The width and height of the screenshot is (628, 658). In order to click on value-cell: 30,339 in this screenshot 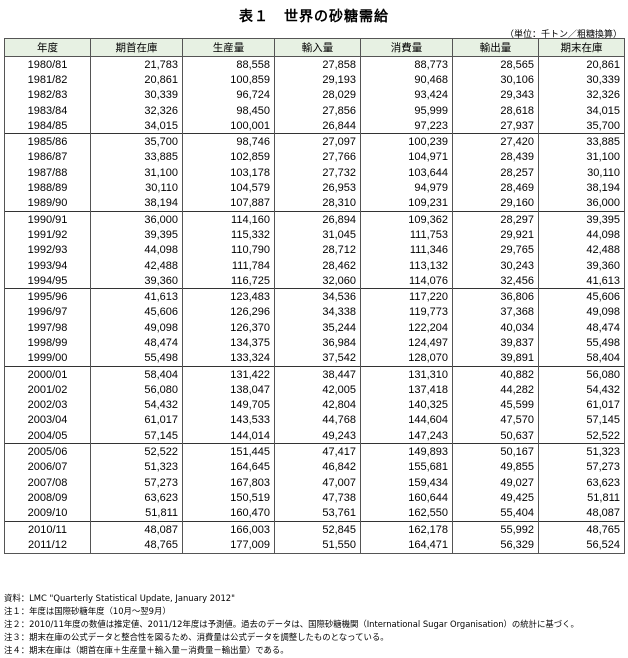, I will do `click(581, 80)`.